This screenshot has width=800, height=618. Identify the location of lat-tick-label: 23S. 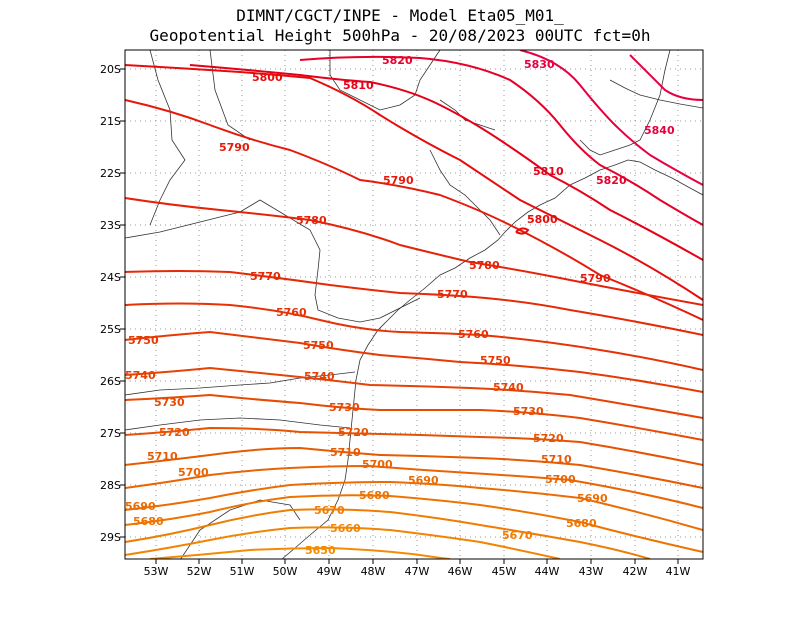
(110, 225).